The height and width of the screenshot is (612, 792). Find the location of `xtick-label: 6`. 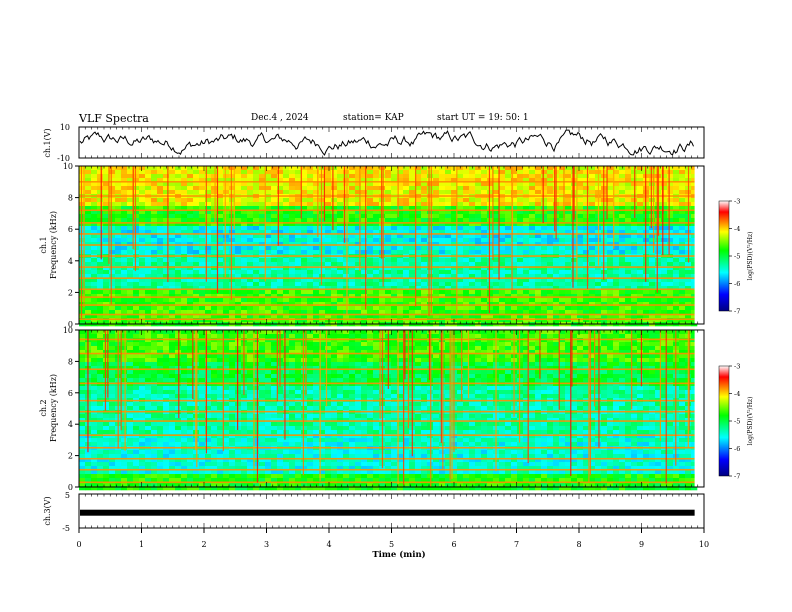

xtick-label: 6 is located at coordinates (453, 544).